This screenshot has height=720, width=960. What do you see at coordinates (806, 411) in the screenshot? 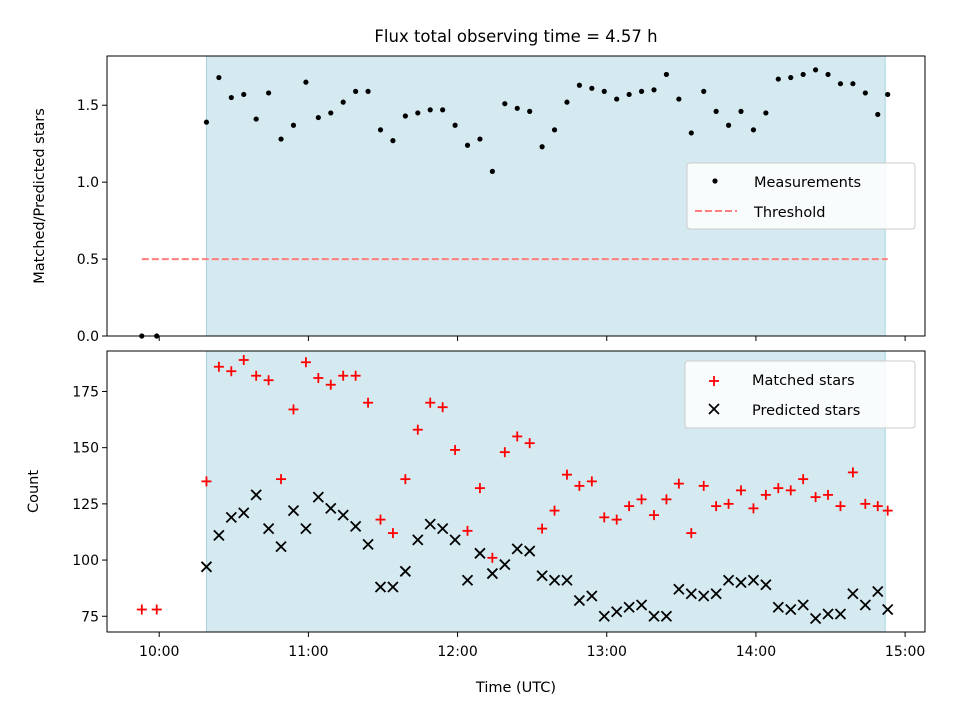
I see `legend-predicted-label: Predicted stars` at bounding box center [806, 411].